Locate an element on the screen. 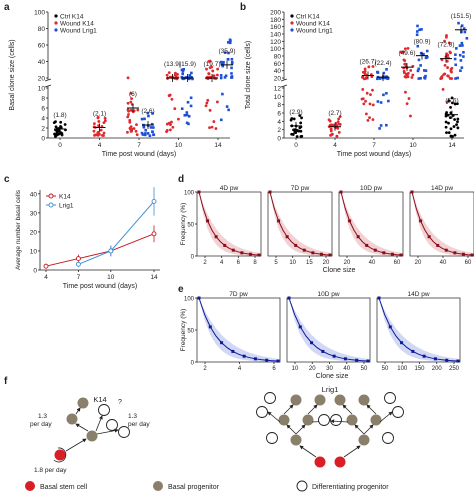  panel-a-y-axis-title: Basal clone size (cells) is located at coordinates (12, 74).